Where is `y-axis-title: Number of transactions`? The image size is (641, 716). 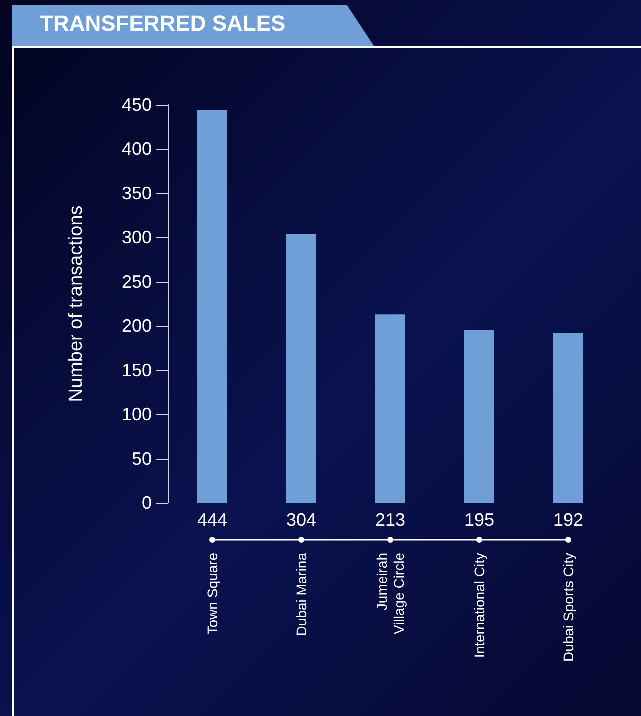 y-axis-title: Number of transactions is located at coordinates (76, 304).